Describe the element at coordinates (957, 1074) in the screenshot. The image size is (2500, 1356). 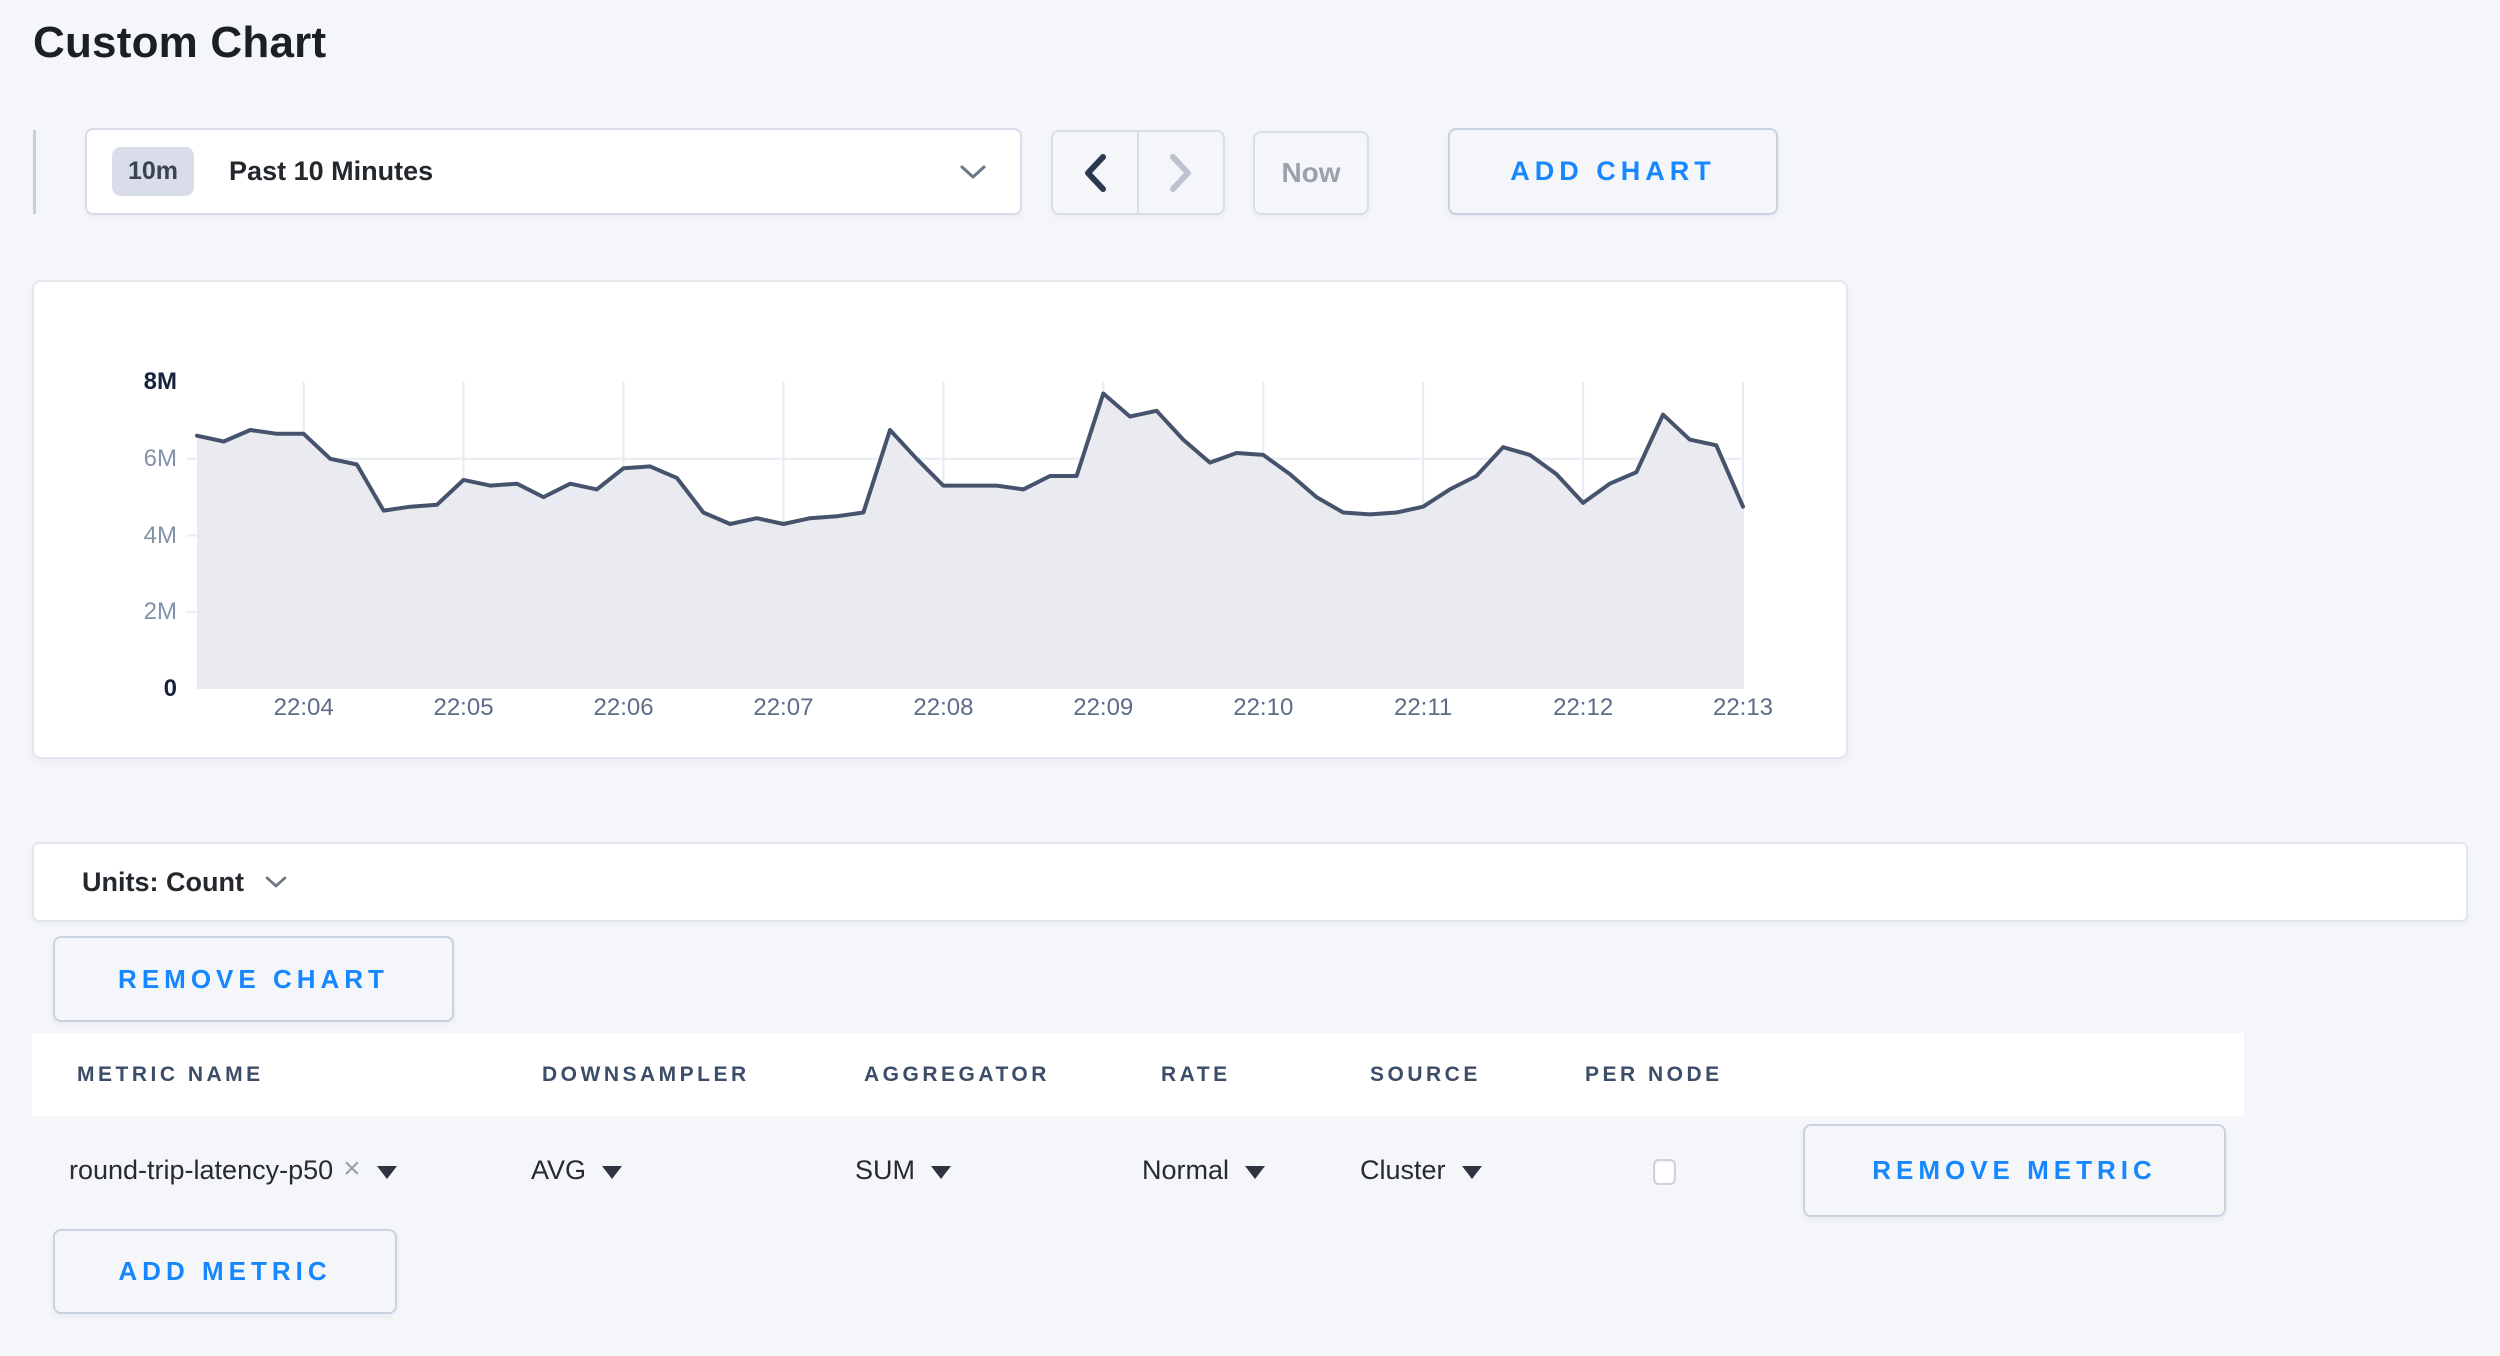
I see `column-header-aggregator: AGGREGATOR` at that location.